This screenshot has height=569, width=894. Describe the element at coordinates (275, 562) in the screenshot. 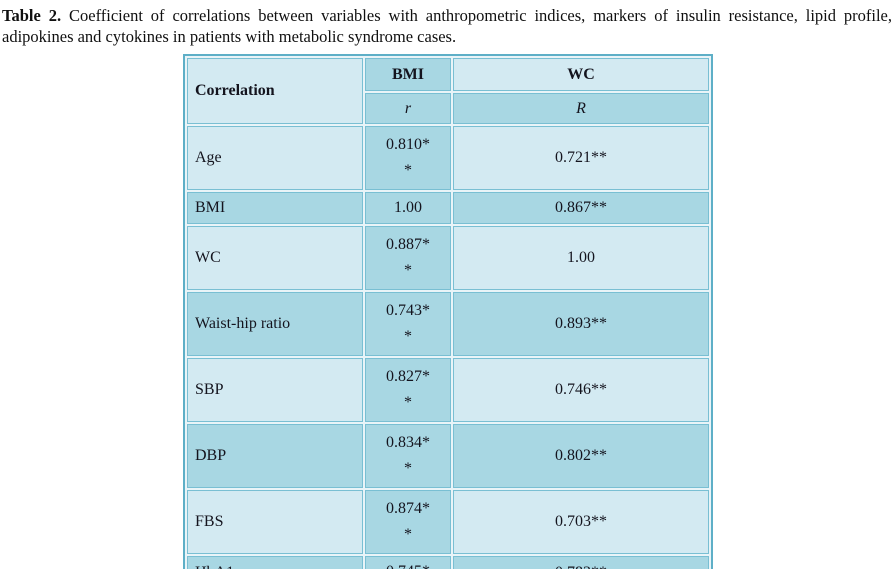

I see `row-label: HbA1c` at that location.